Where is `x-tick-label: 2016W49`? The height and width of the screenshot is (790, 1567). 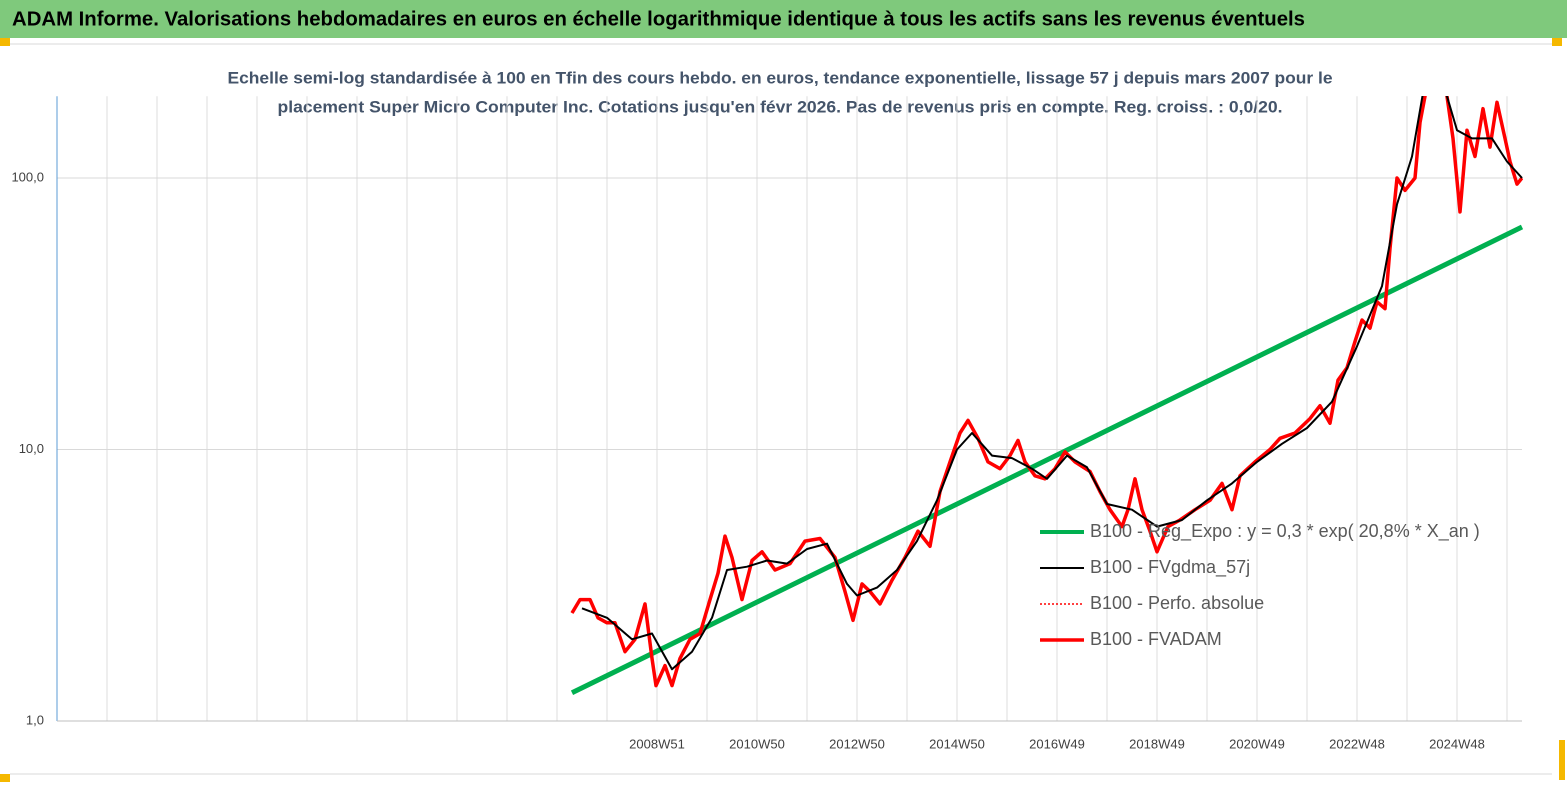
x-tick-label: 2016W49 is located at coordinates (1057, 743).